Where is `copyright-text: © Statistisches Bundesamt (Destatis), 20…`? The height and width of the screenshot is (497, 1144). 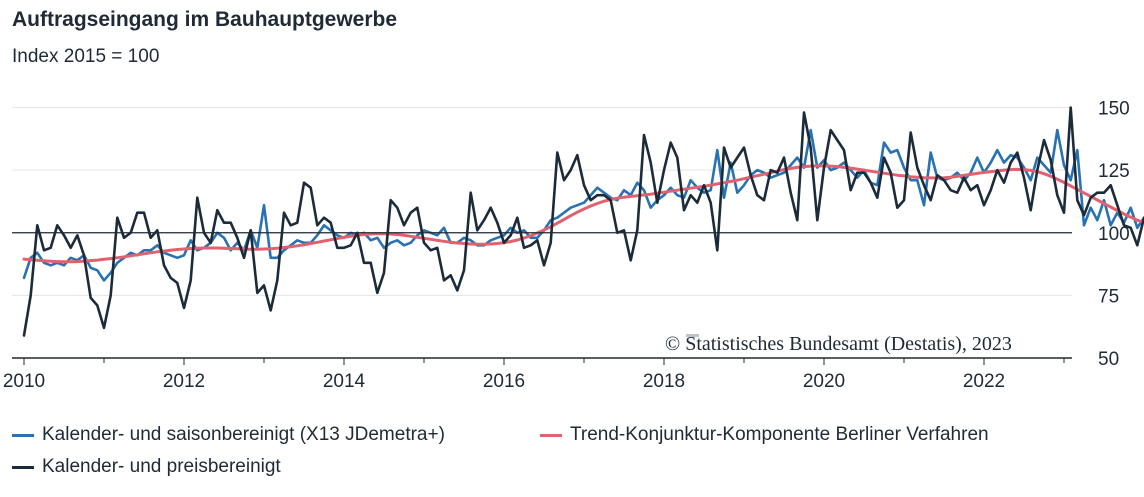 copyright-text: © Statistisches Bundesamt (Destatis), 20… is located at coordinates (838, 344).